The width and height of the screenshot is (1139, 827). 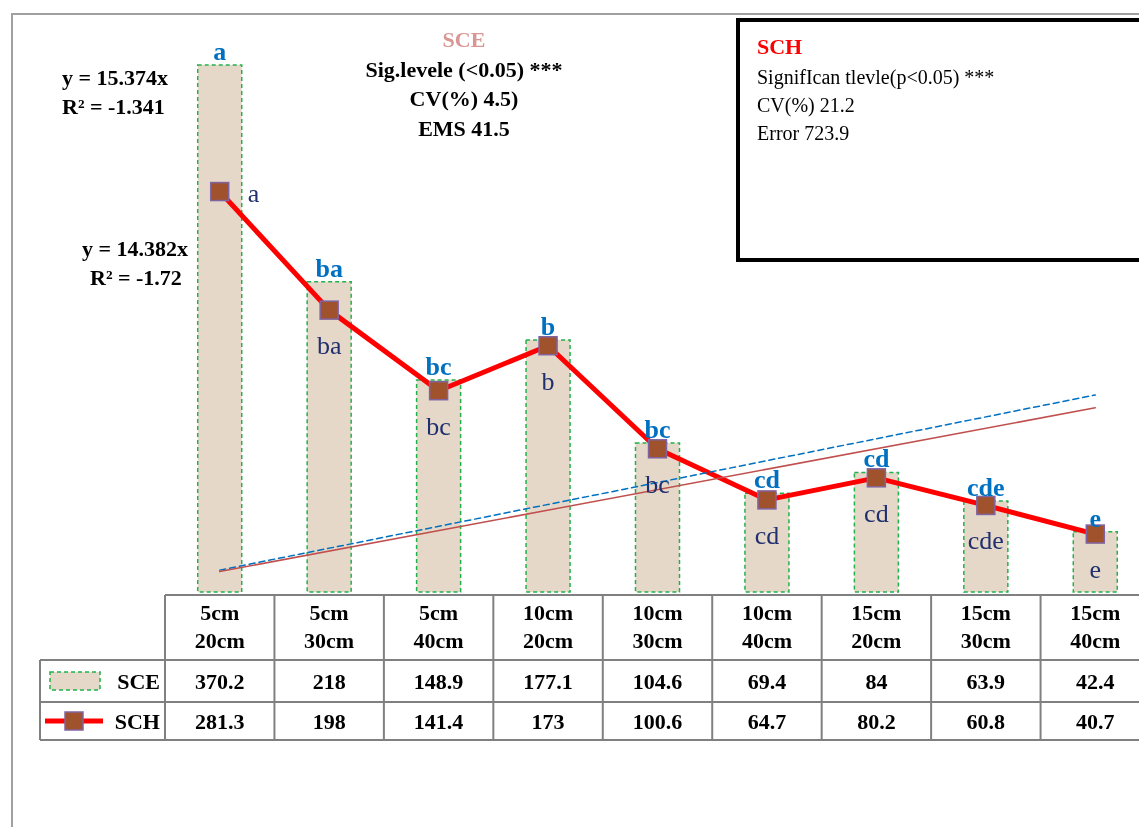 What do you see at coordinates (548, 626) in the screenshot?
I see `x-tick-label: 10cm 20cm` at bounding box center [548, 626].